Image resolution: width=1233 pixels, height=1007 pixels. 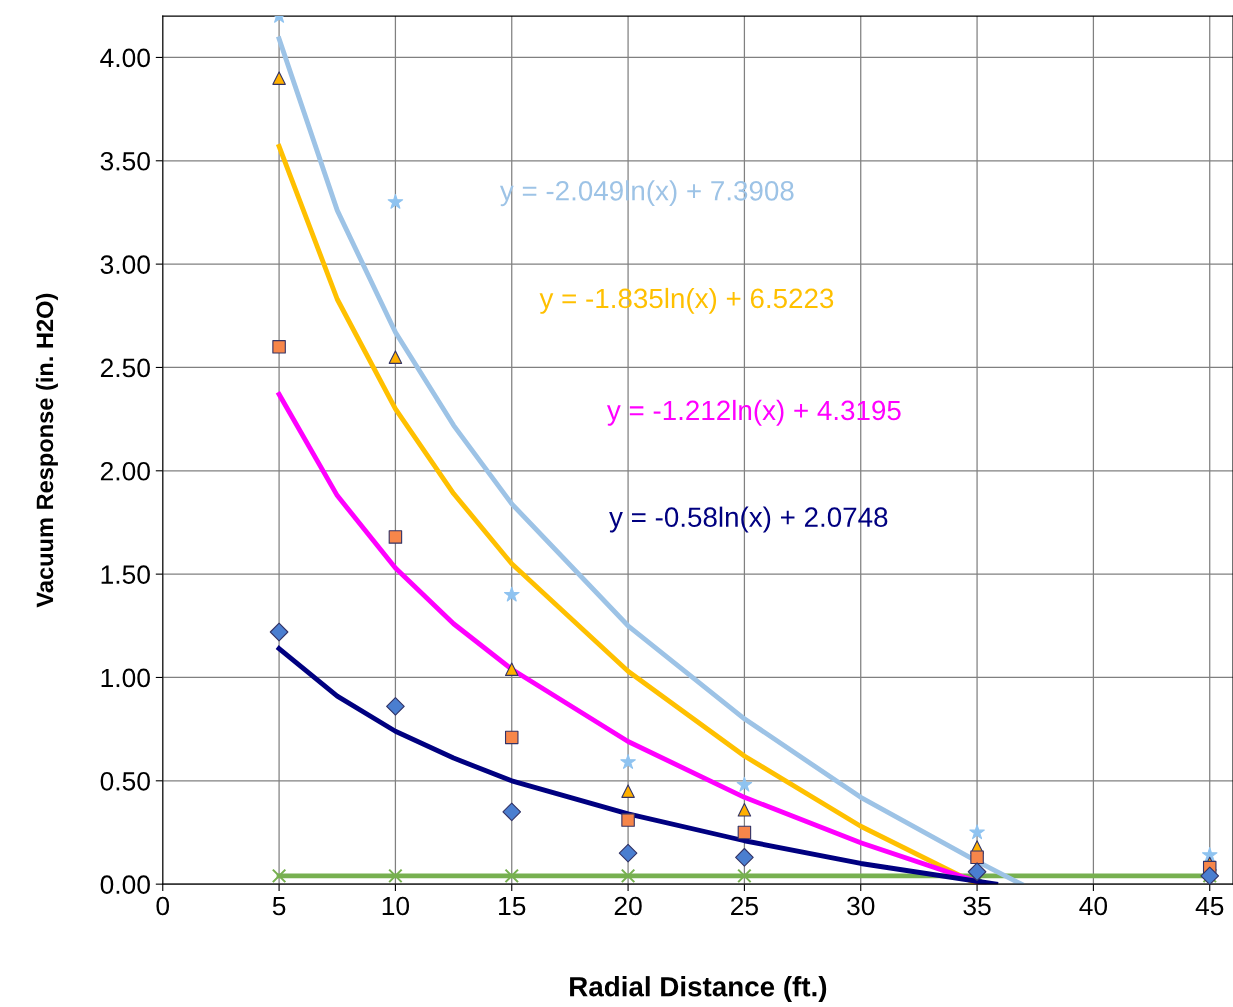 What do you see at coordinates (125, 58) in the screenshot?
I see `y-tick-label: 4.00` at bounding box center [125, 58].